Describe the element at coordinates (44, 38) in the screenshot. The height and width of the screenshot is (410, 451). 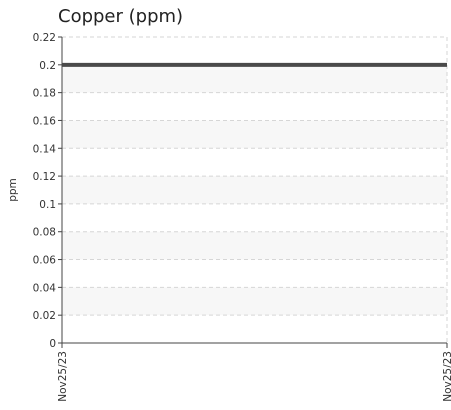
I see `y-tick-label: 0.22` at that location.